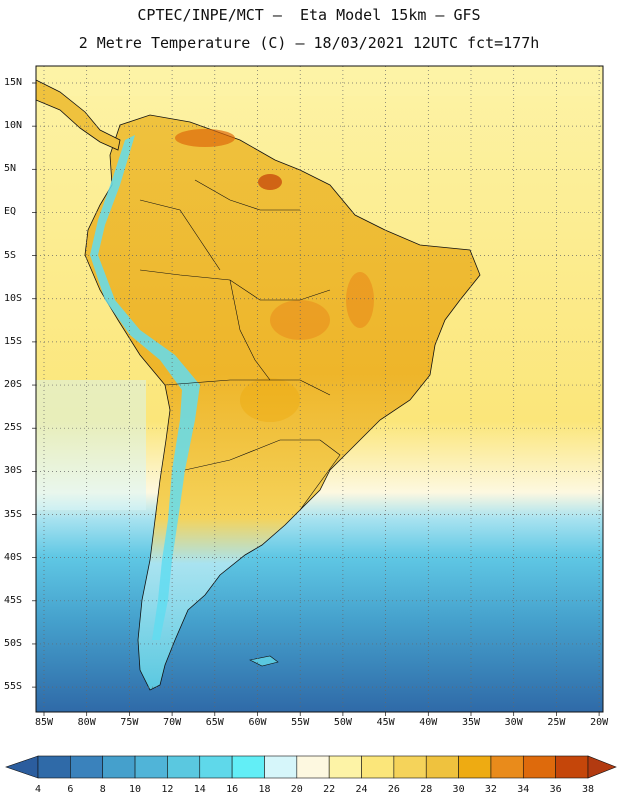 This screenshot has width=618, height=800. I want to click on hot-spot-brazil-west, so click(300, 320).